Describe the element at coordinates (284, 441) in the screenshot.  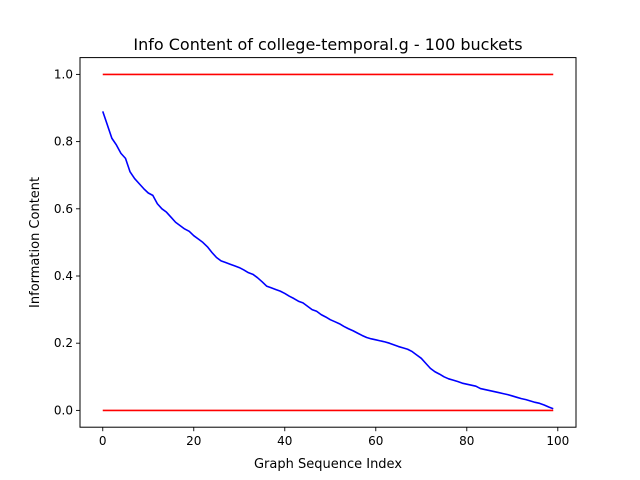
I see `x-tick-label: 40` at that location.